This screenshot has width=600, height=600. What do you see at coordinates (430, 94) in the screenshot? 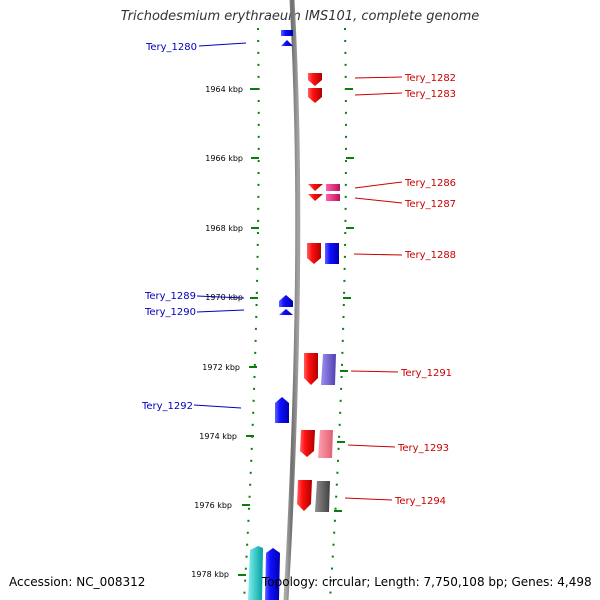
I see `gene-label-tery-1283: Tery_1283` at bounding box center [430, 94].